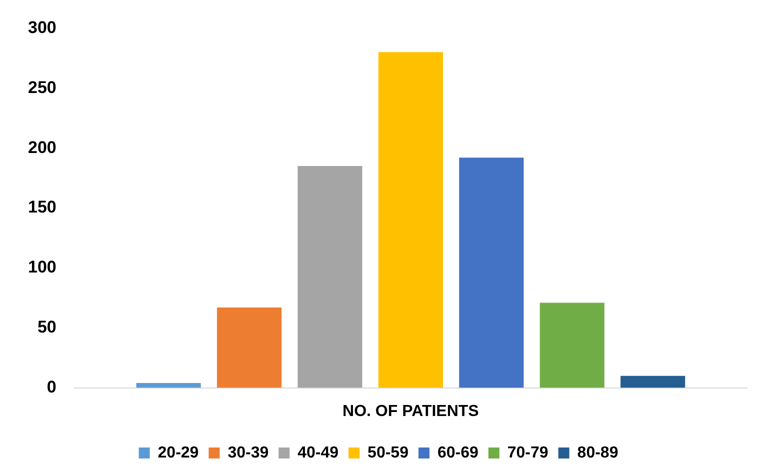 Image resolution: width=757 pixels, height=475 pixels. Describe the element at coordinates (42, 27) in the screenshot. I see `y-tick-label: 300` at that location.